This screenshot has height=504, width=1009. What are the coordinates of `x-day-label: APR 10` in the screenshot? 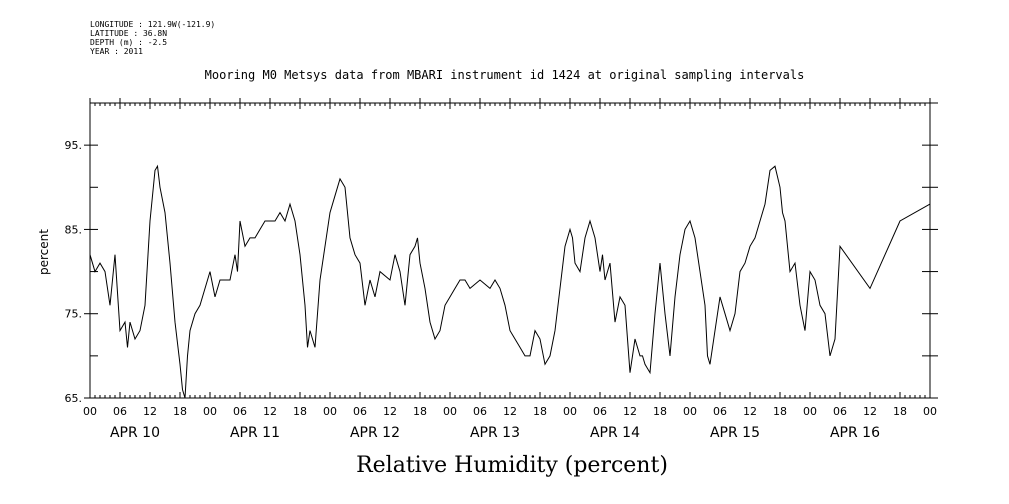 It's located at (135, 433).